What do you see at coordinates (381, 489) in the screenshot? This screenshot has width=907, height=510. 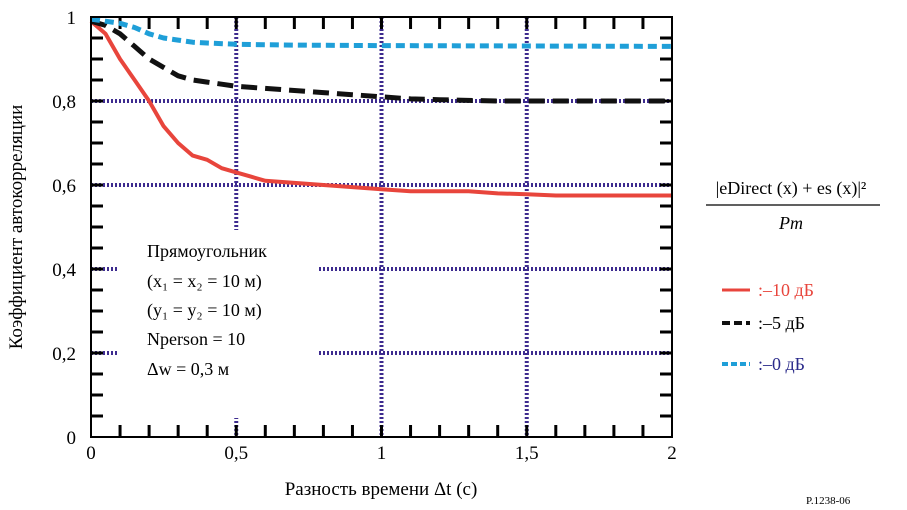 I see `x-axis-label: Разность времени Δt (c)` at bounding box center [381, 489].